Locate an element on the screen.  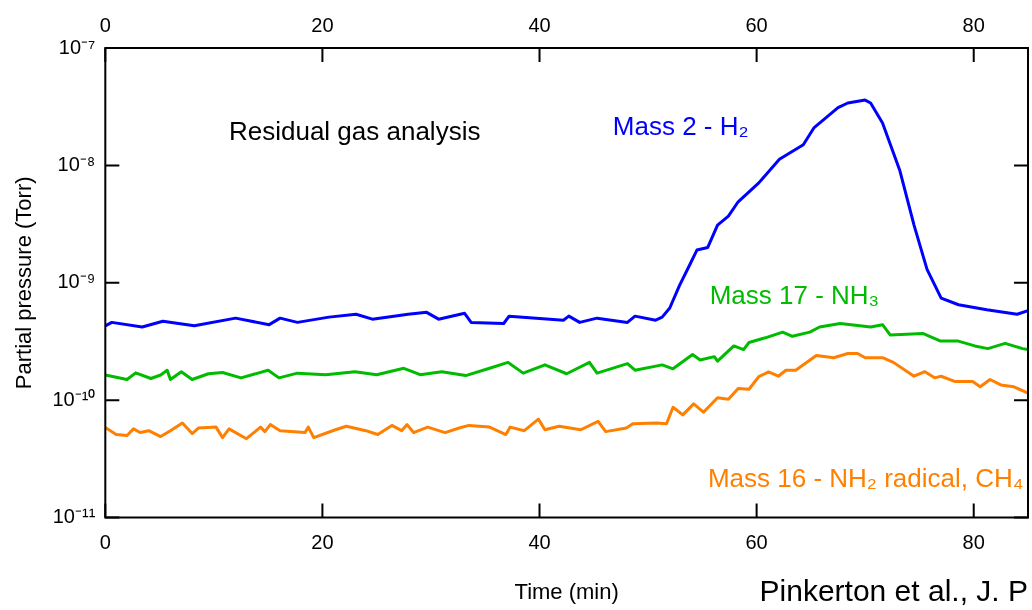
x-tick-label: 80 is located at coordinates (973, 24).